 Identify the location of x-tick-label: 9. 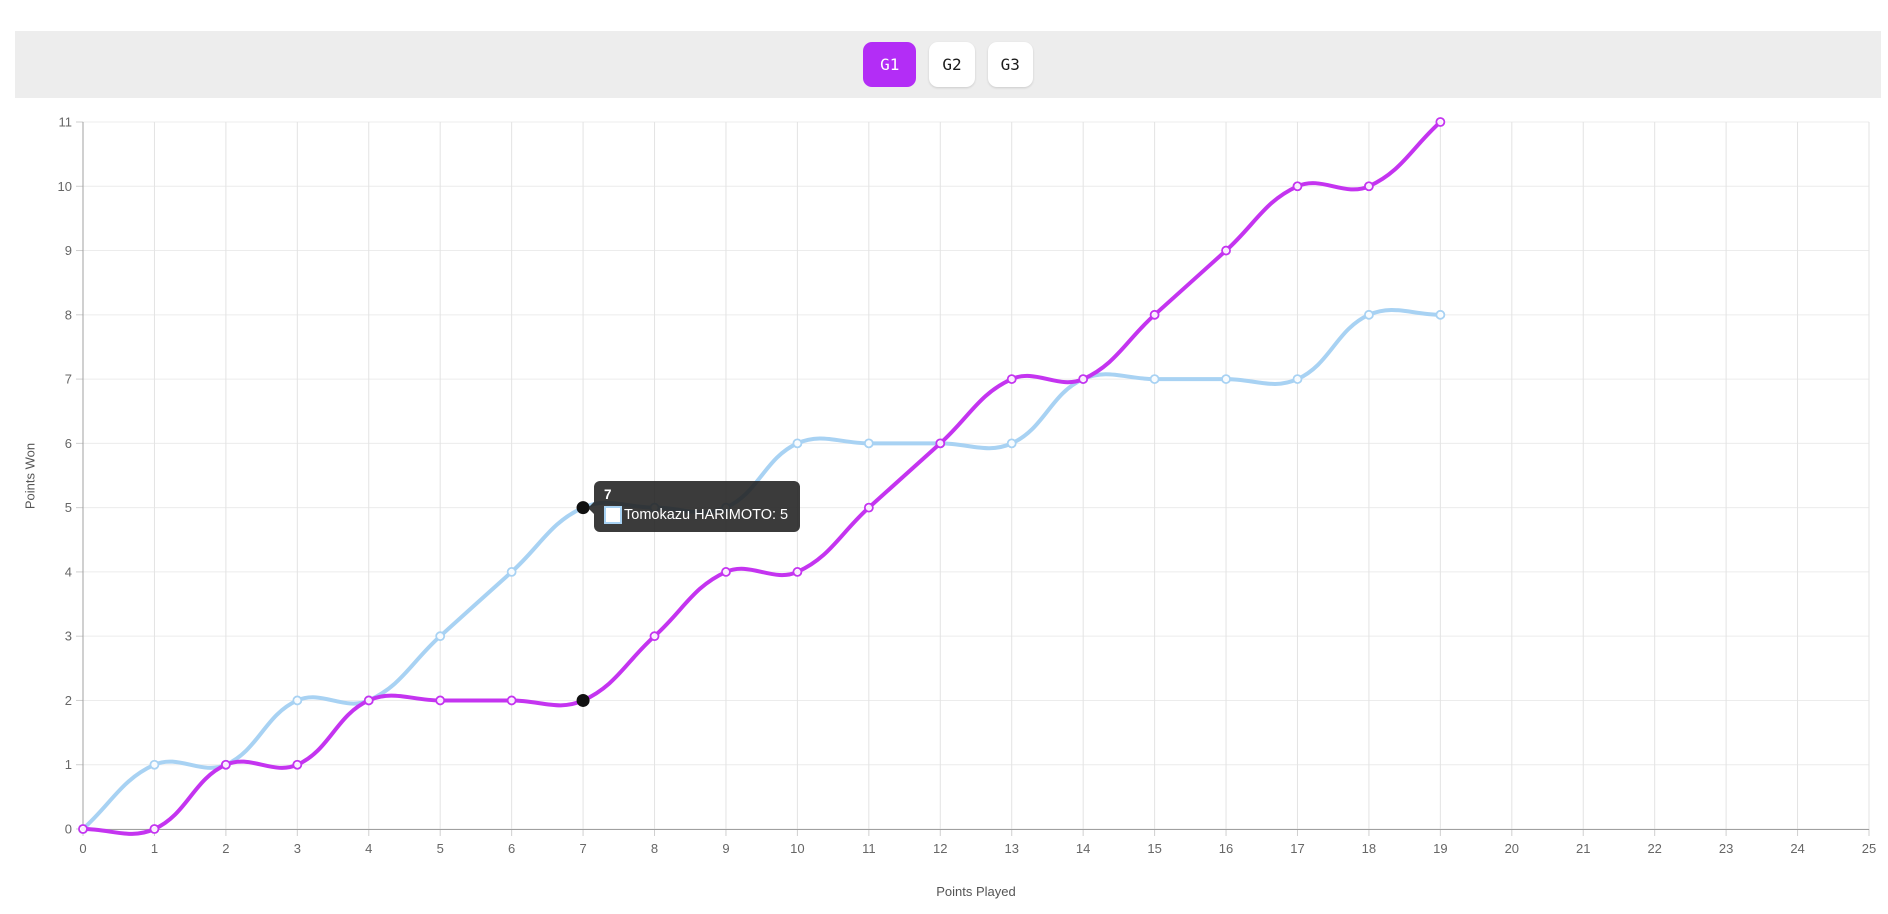
(725, 848).